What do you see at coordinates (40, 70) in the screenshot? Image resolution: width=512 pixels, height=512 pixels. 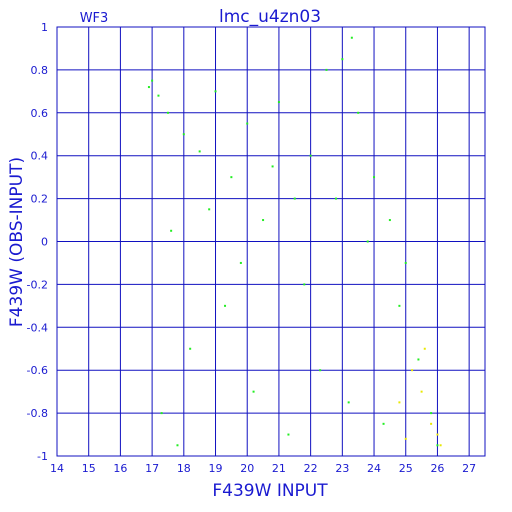 I see `y-tick-label: 0.8` at bounding box center [40, 70].